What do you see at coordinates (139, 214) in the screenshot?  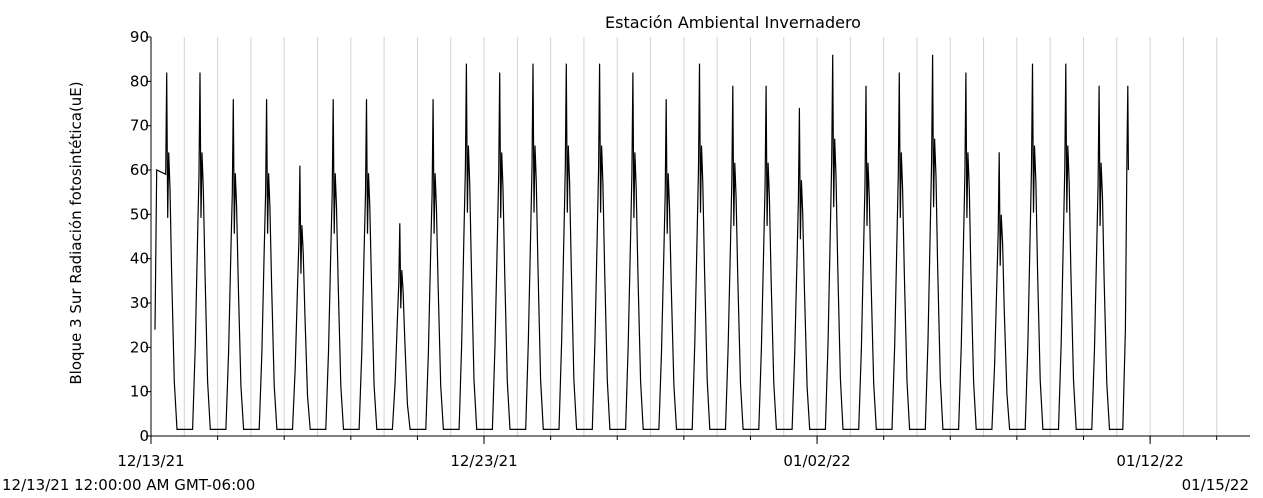 I see `y-tick-label: 50` at bounding box center [139, 214].